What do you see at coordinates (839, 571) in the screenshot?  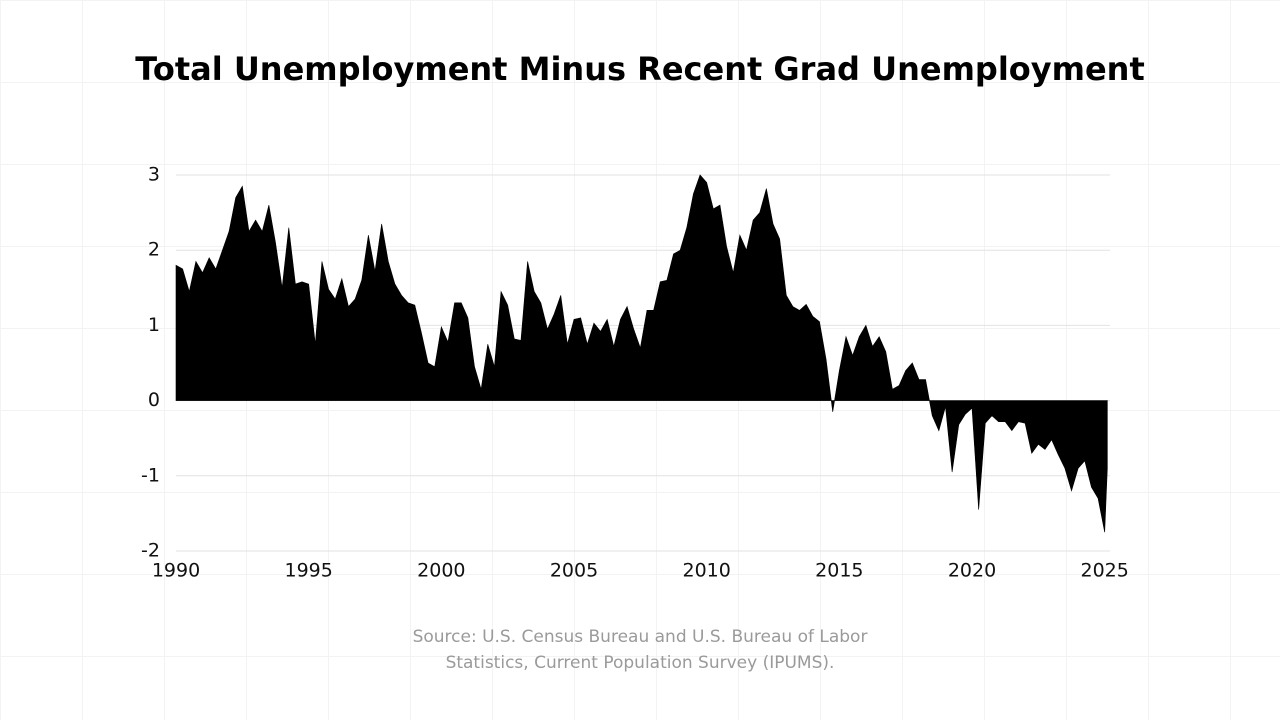 I see `x-tick-label: 2015` at bounding box center [839, 571].